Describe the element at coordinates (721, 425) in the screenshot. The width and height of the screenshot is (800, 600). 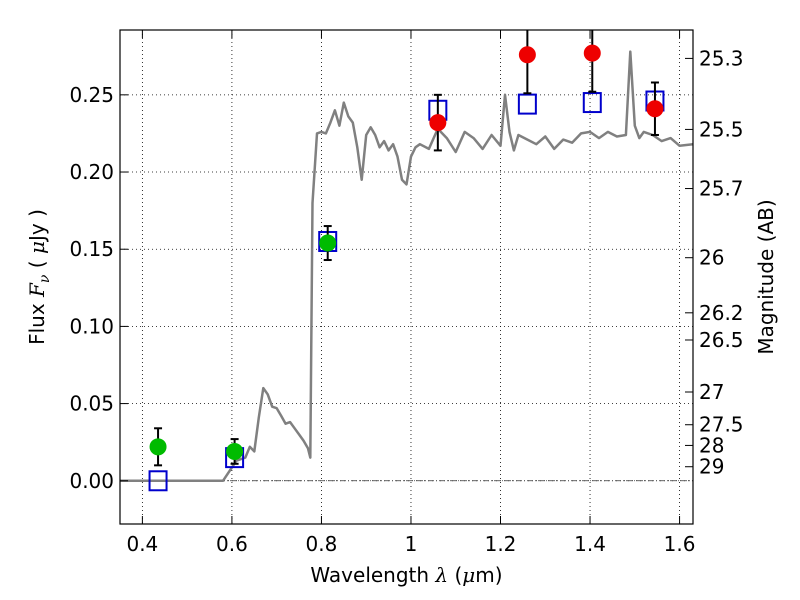
I see `y2-tick-label: 27.5` at that location.